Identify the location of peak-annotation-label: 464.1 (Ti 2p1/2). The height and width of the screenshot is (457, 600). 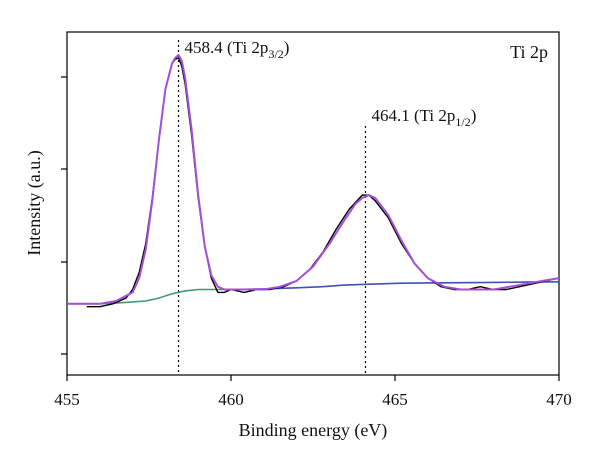
(423, 117).